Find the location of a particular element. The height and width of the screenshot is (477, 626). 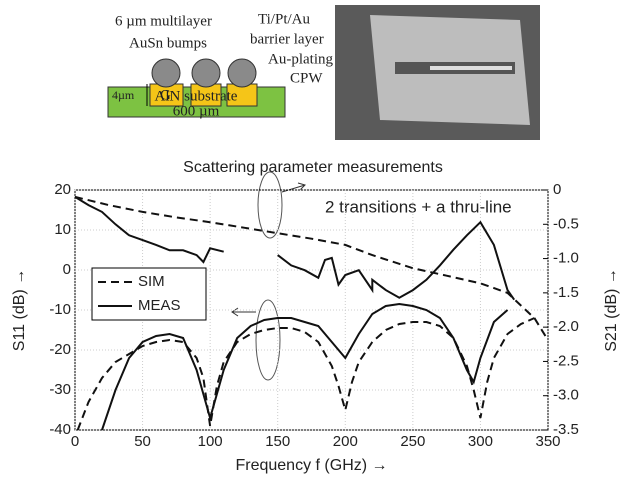

annotation: 2 transitions + a thru-line is located at coordinates (418, 206).